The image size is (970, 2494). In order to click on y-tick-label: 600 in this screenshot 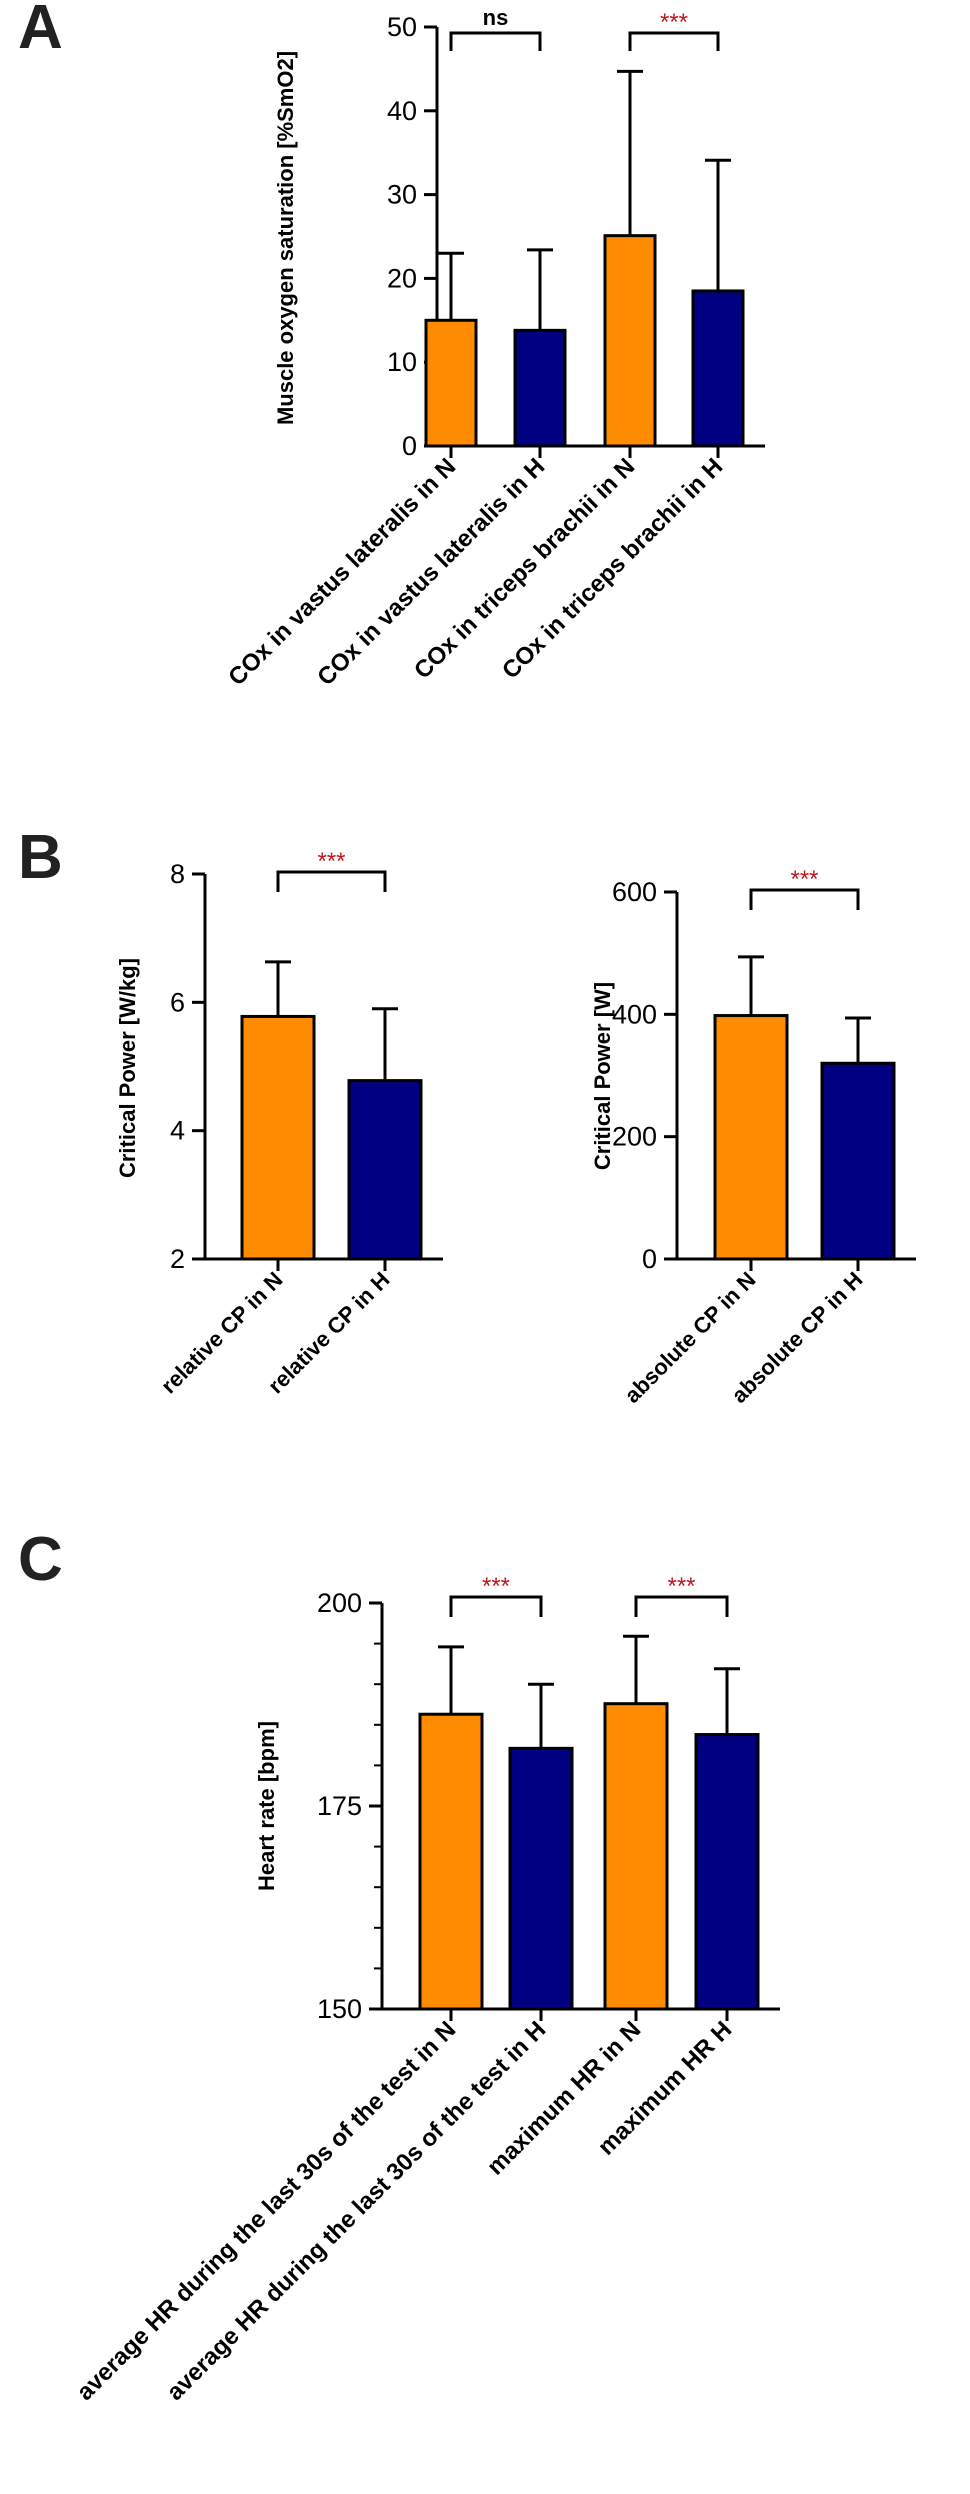, I will do `click(634, 892)`.